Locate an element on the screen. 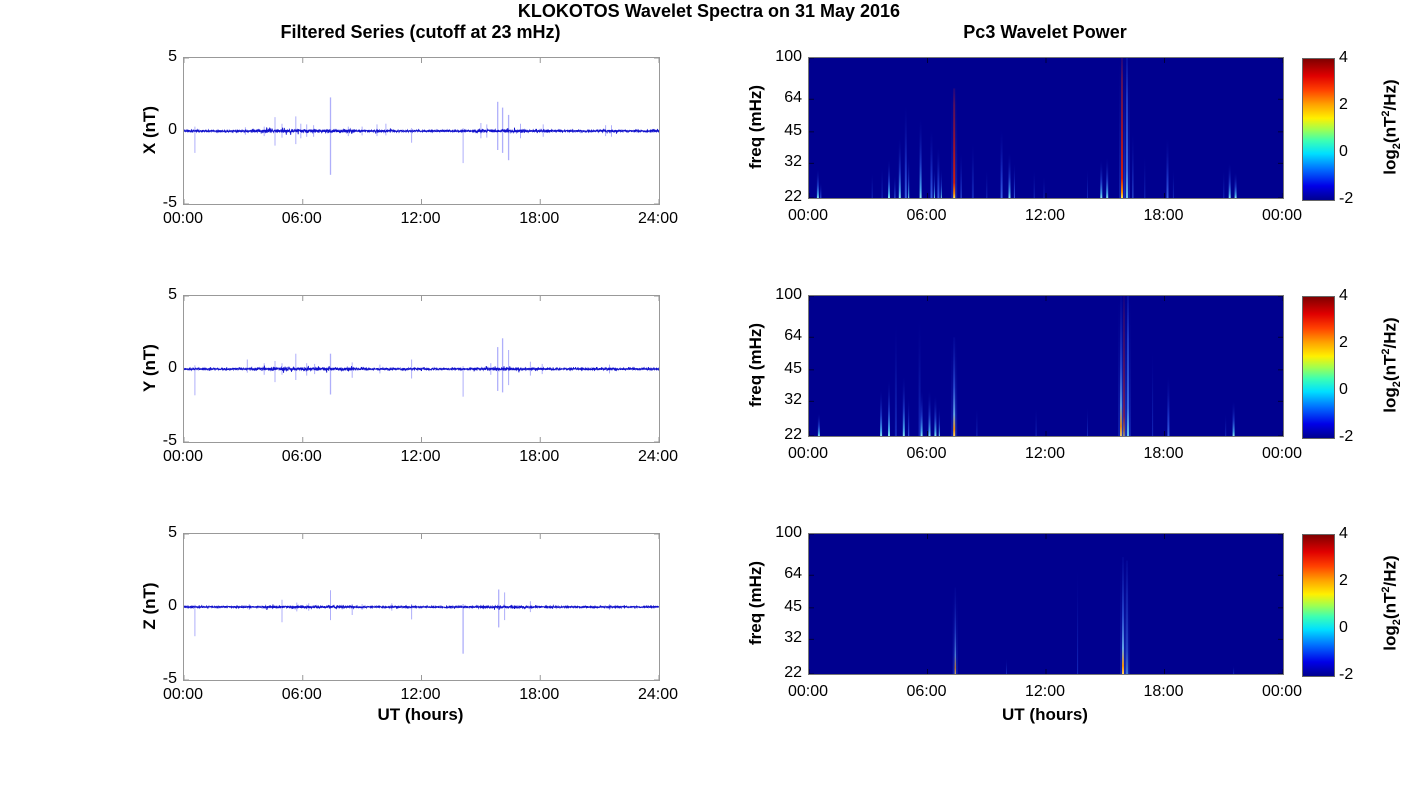  timeseries-plot-x is located at coordinates (421, 131).